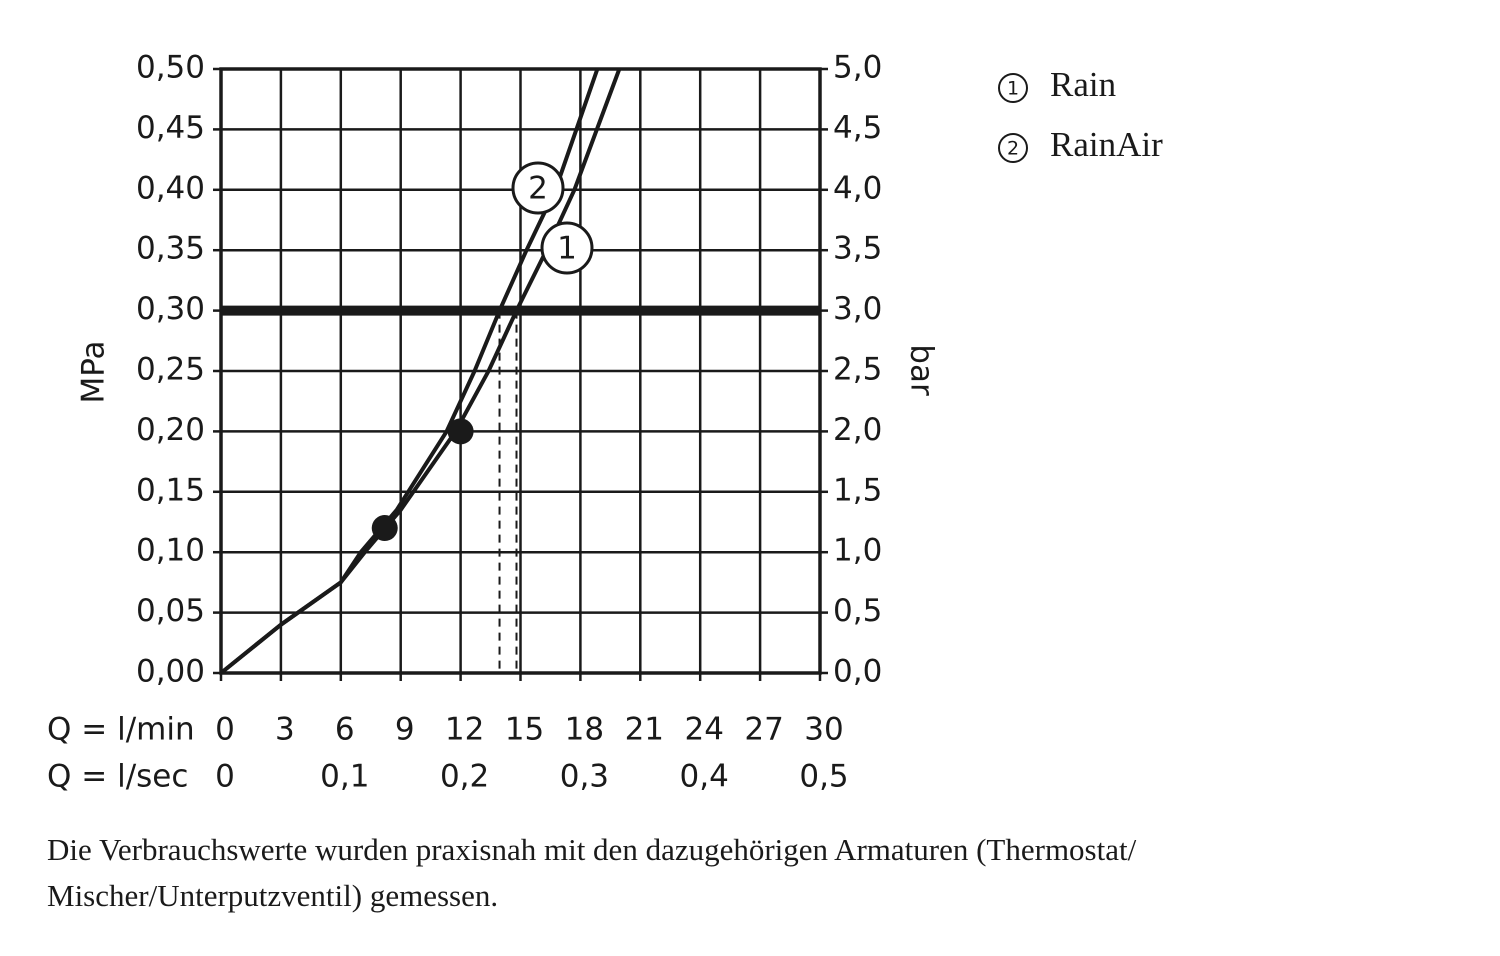 This screenshot has width=1500, height=956. Describe the element at coordinates (117, 777) in the screenshot. I see `x2-axis-label: Q = l/sec` at that location.